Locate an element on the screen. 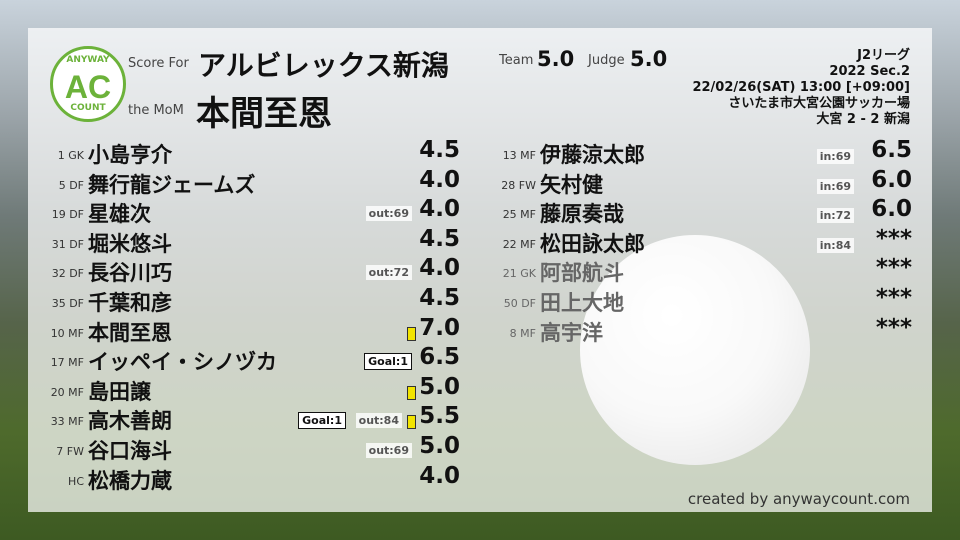 The image size is (960, 540). match-result: 大宮 2 - 2 新潟 is located at coordinates (863, 119).